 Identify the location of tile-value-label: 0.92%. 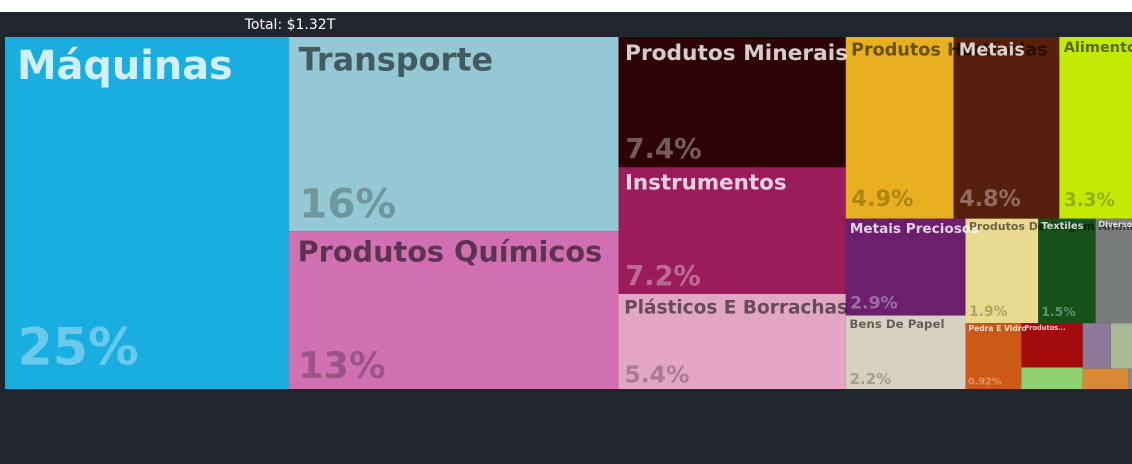
(985, 381).